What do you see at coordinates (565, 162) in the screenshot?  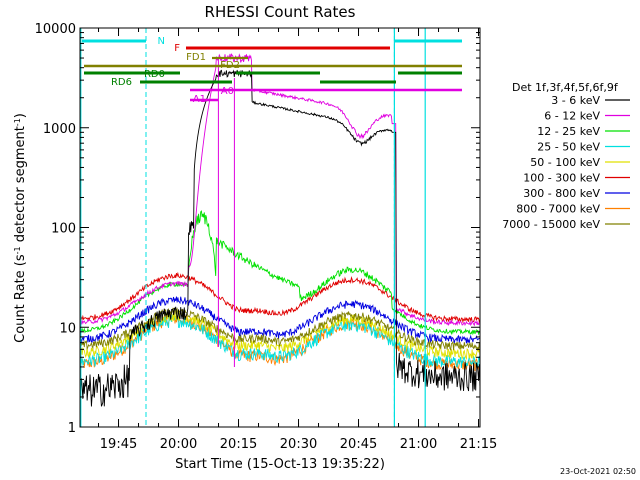 I see `legend-entry-label: 50 - 100 keV` at bounding box center [565, 162].